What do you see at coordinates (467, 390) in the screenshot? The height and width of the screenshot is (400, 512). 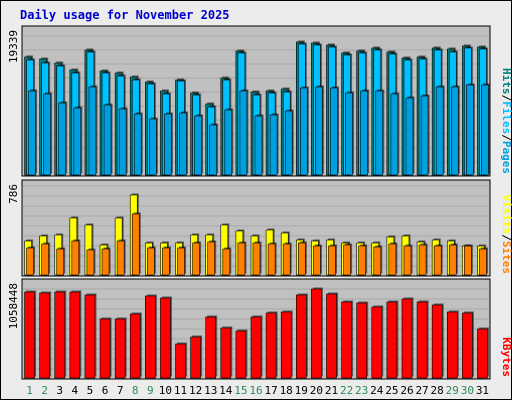 I see `day-label-30: 30` at bounding box center [467, 390].